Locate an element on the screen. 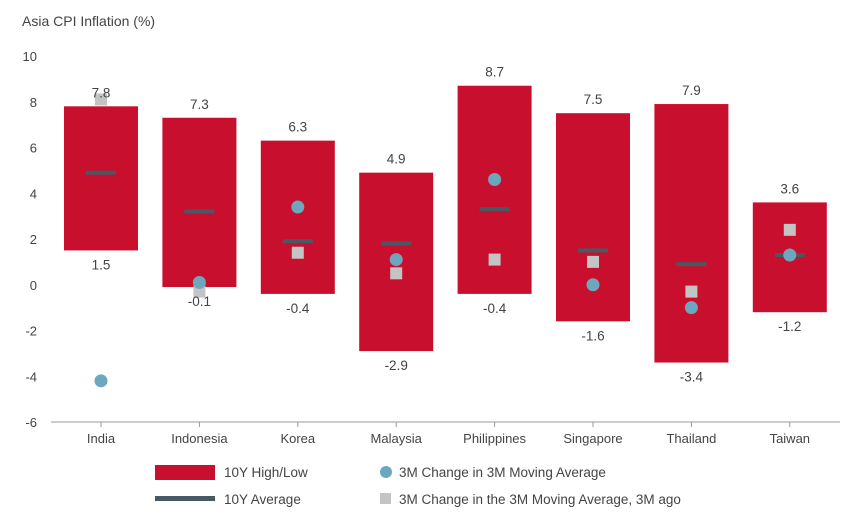  high-label: 3.6 is located at coordinates (789, 188).